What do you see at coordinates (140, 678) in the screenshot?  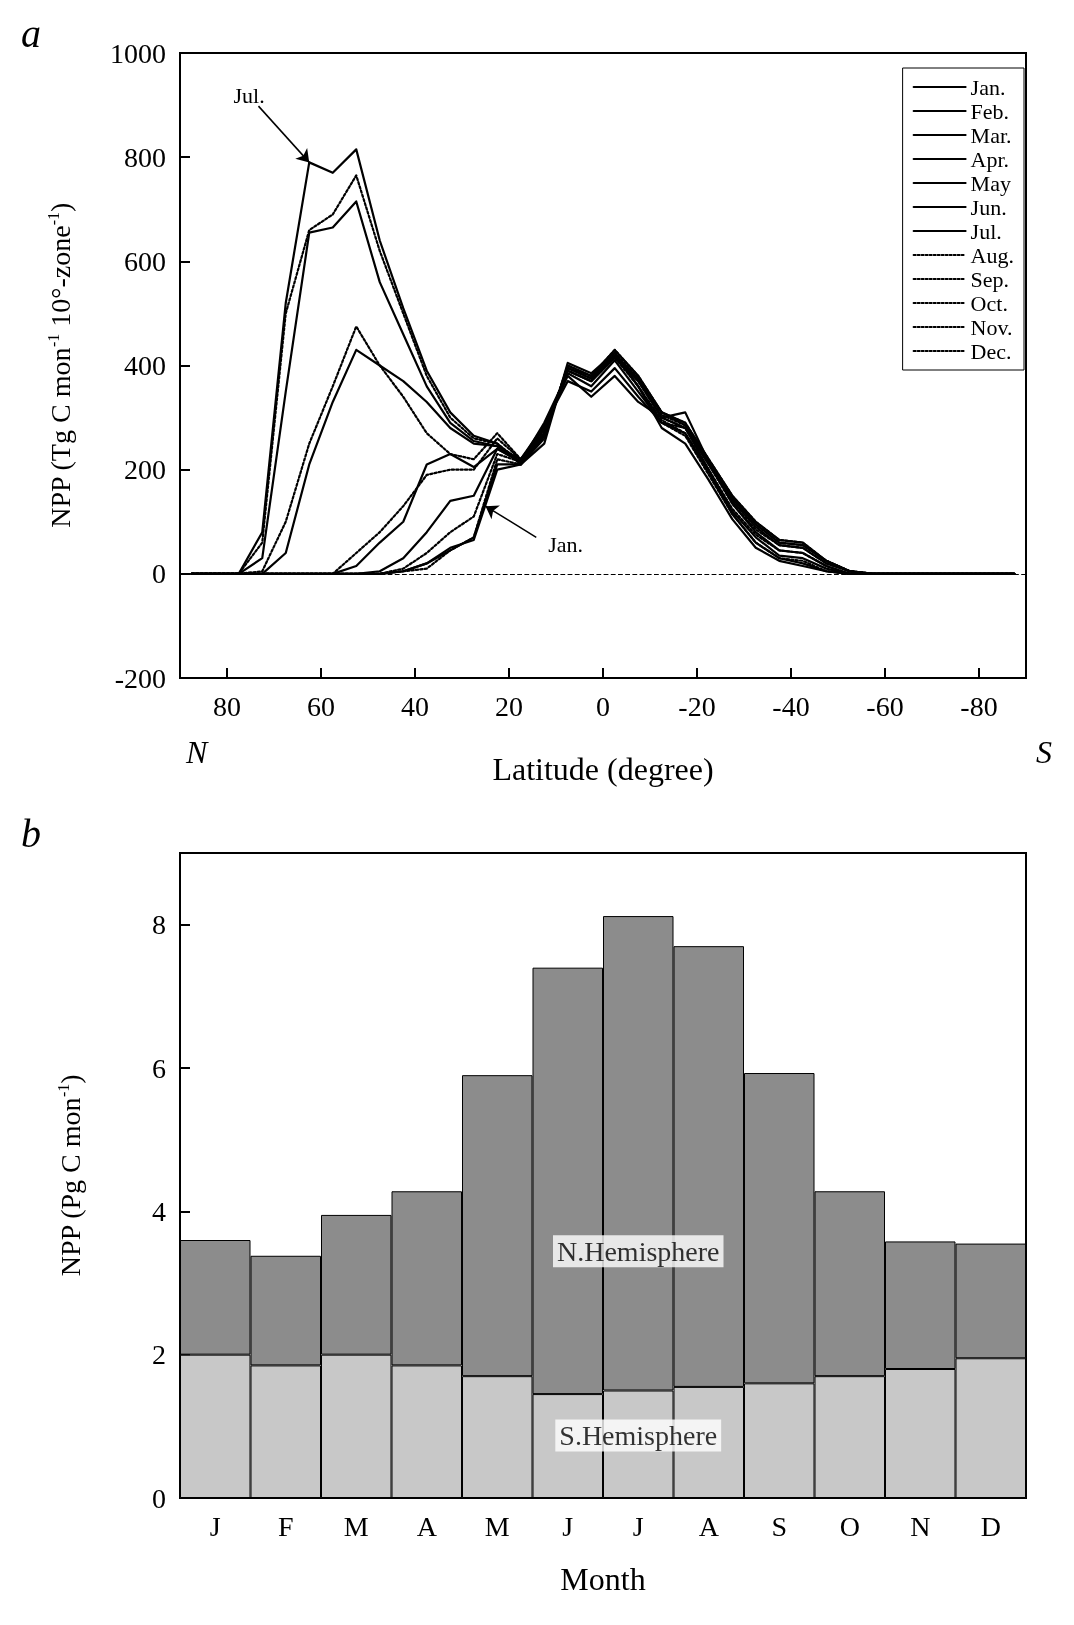 I see `y-tick-label: -200` at bounding box center [140, 678].